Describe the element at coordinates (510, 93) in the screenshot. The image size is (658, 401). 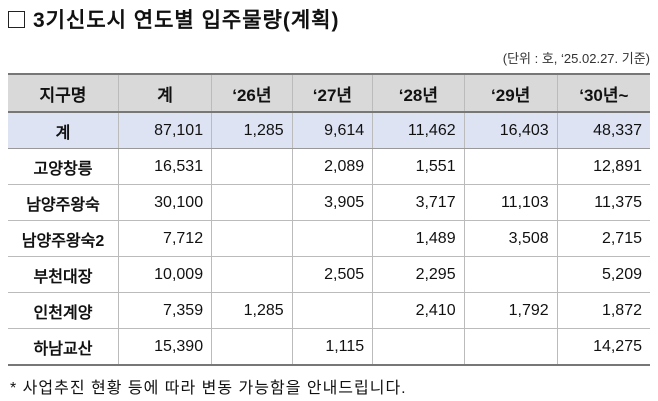
I see `column-header: ‘29년` at that location.